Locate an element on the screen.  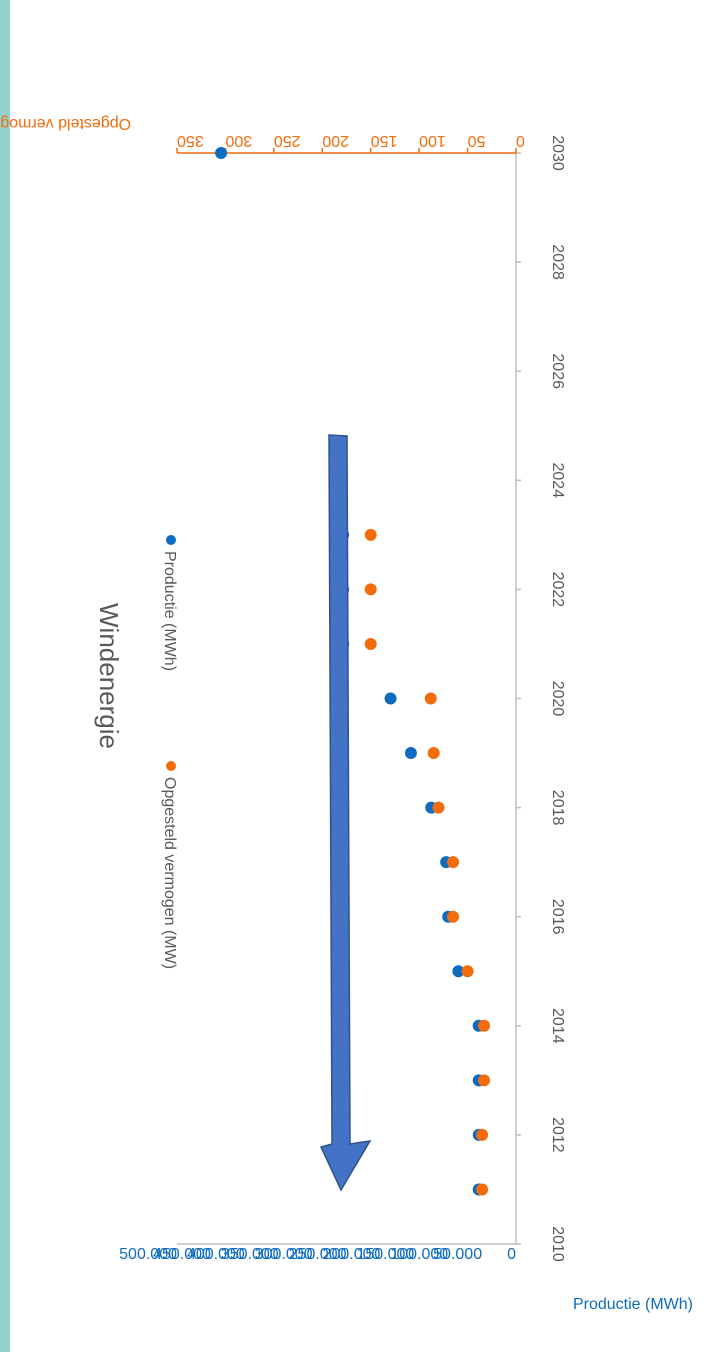
x-tick-label: 2024 is located at coordinates (557, 481).